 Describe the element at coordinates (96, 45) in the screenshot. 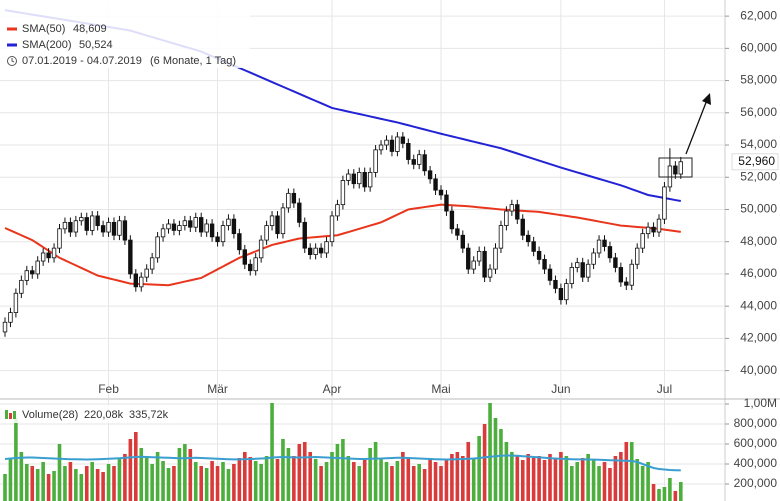

I see `legend-value: 50,524` at that location.